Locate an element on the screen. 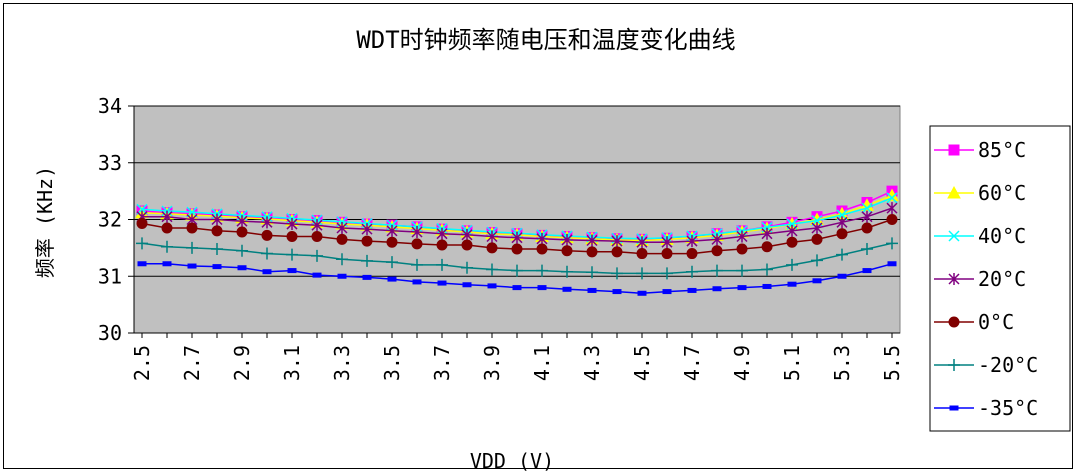 The image size is (1077, 473). legend-item: 0°C is located at coordinates (974, 322).